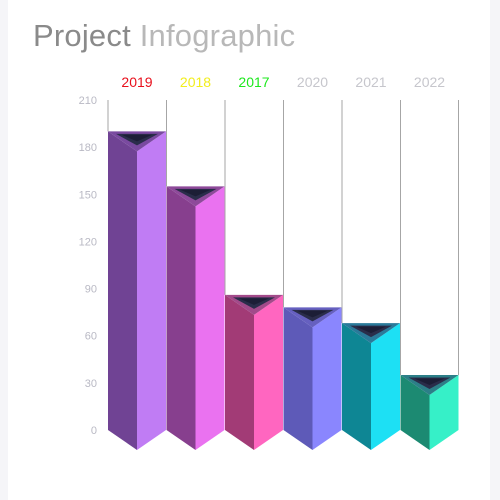 Image resolution: width=500 pixels, height=500 pixels. Describe the element at coordinates (88, 242) in the screenshot. I see `y-tick-label: 120` at that location.